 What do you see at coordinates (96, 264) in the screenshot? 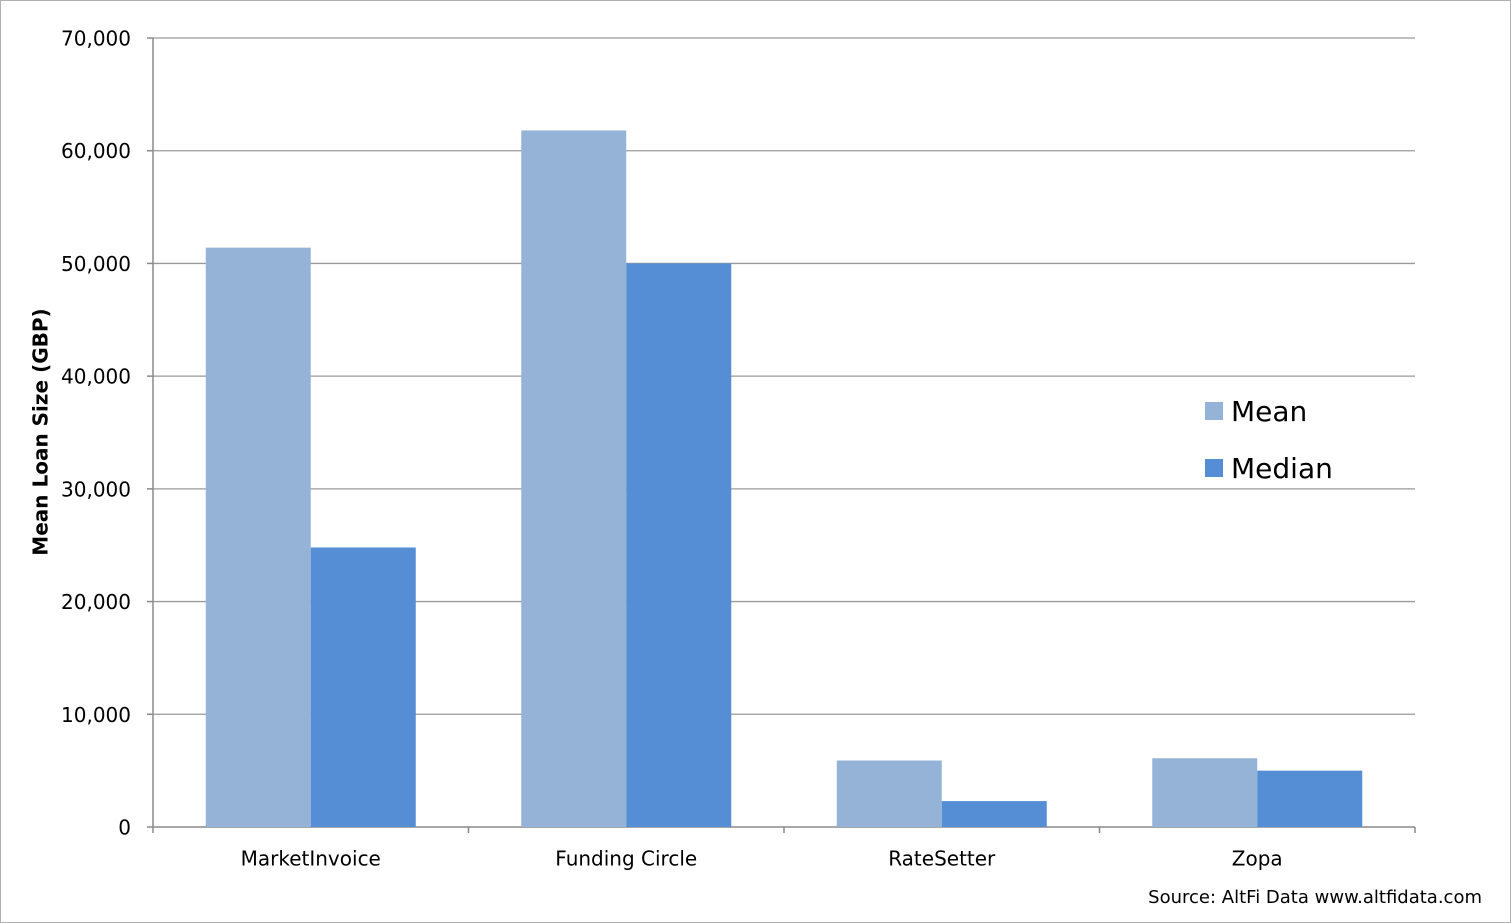
I see `y-tick-label: 50,000` at bounding box center [96, 264].